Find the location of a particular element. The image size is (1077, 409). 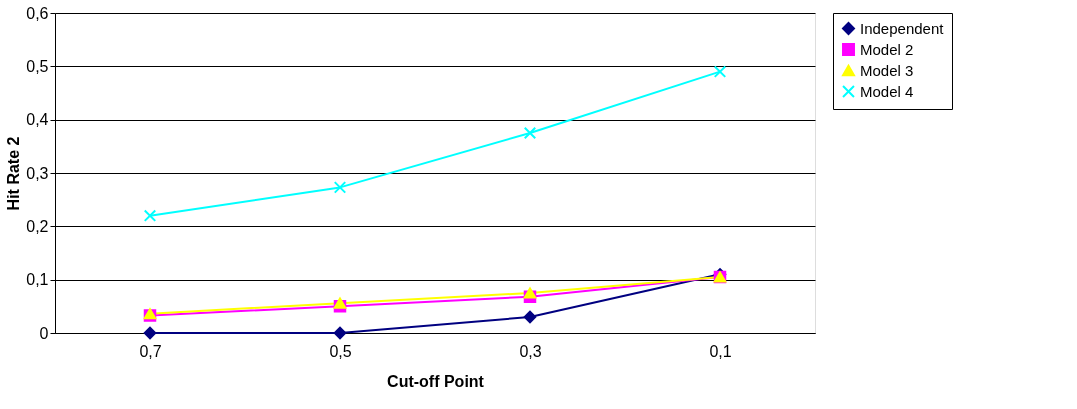

legend-label: Model 4 is located at coordinates (887, 91).